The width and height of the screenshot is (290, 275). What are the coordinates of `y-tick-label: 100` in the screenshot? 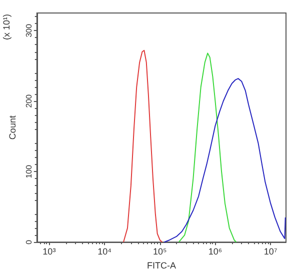 It's located at (29, 171).